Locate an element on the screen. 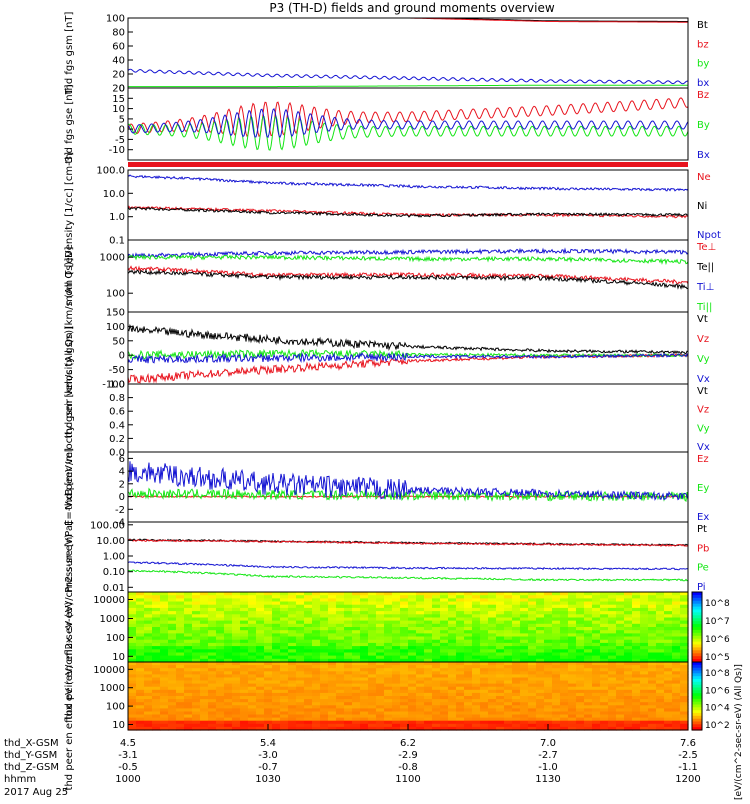  y-tick-label: 0 is located at coordinates (122, 356).